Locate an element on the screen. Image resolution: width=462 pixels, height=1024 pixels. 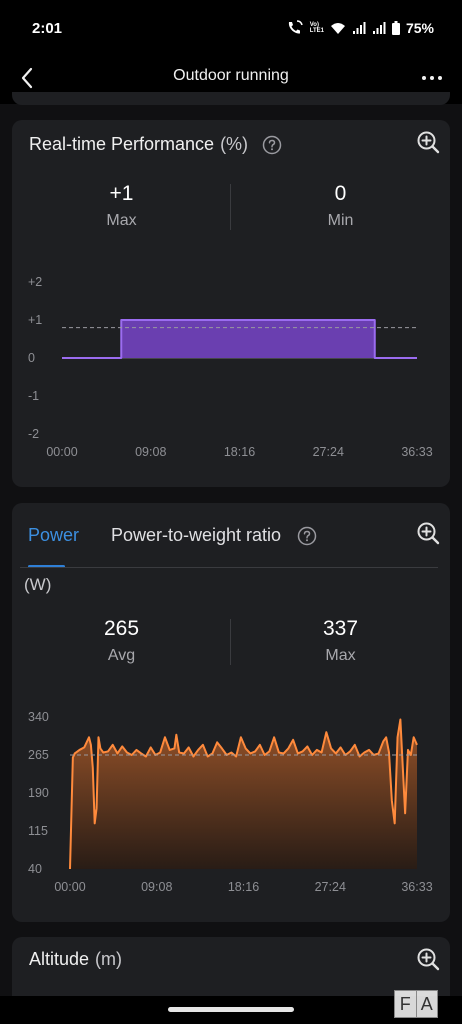
tab-power: Power is located at coordinates (54, 535).